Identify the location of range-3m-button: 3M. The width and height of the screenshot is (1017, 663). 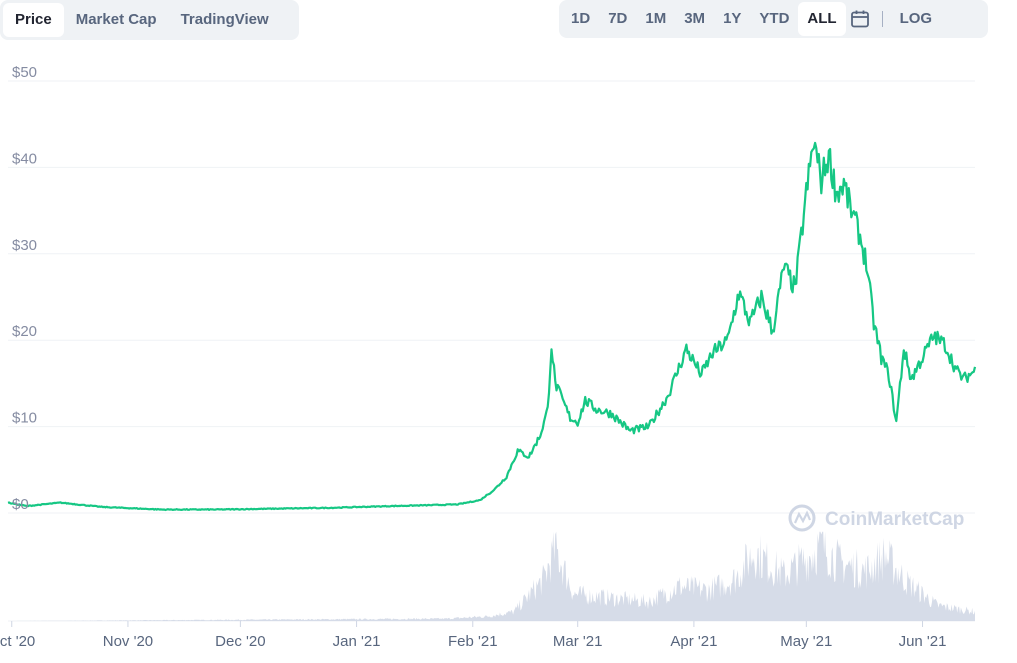
(695, 18).